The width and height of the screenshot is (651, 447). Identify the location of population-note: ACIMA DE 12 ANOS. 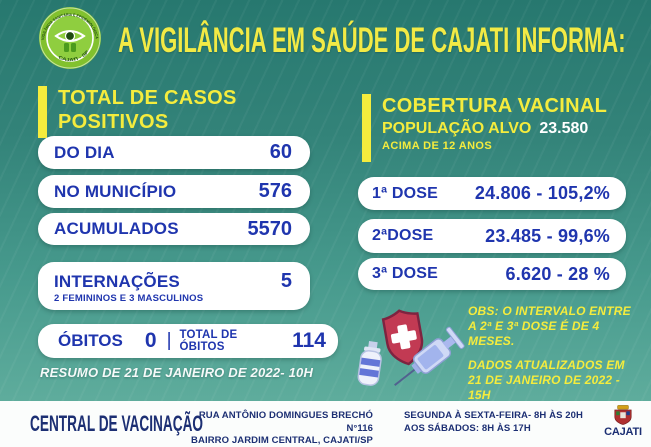
(437, 146).